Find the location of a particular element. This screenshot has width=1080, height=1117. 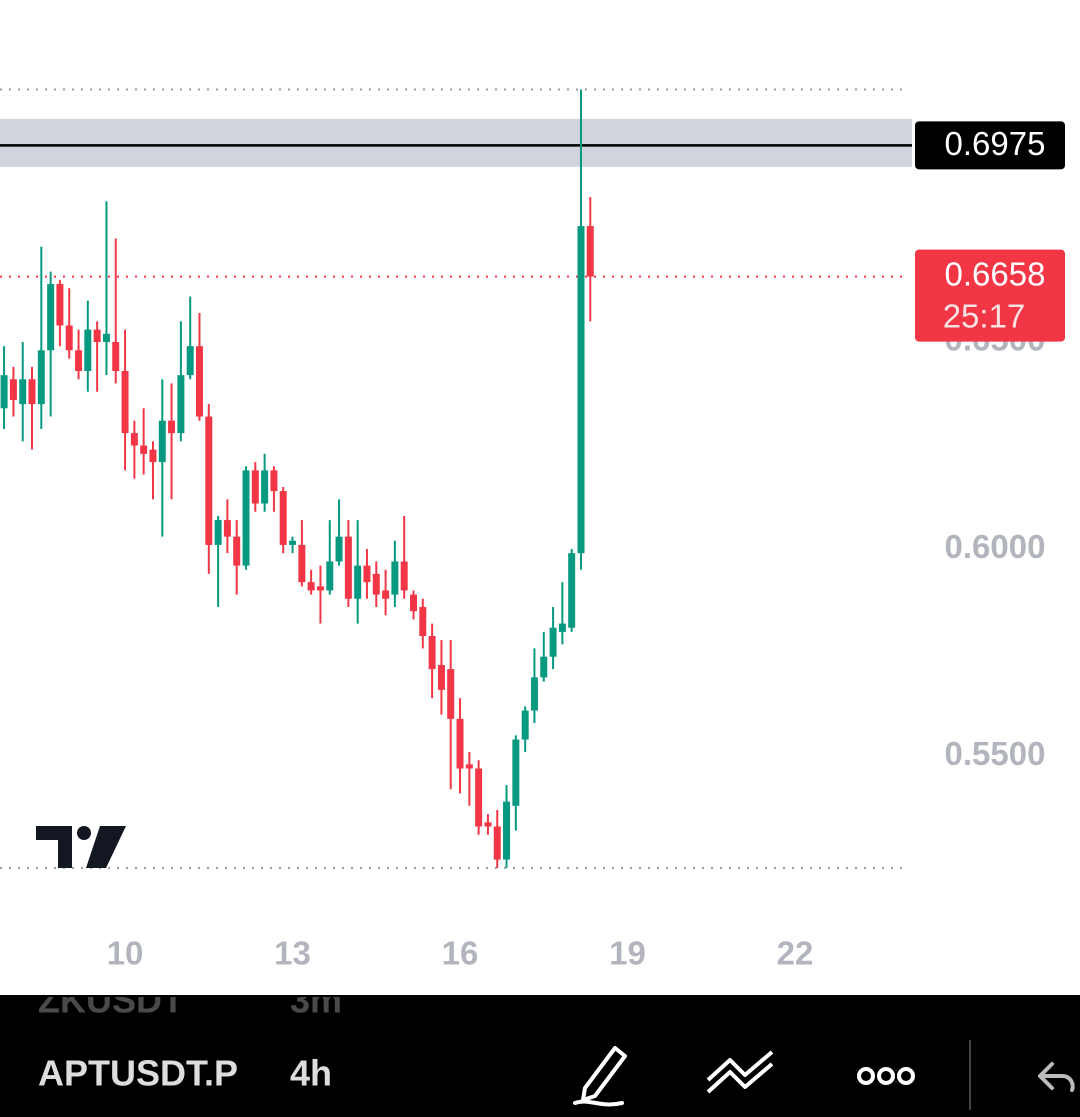

y-tick-label: 0.6000 is located at coordinates (995, 546).